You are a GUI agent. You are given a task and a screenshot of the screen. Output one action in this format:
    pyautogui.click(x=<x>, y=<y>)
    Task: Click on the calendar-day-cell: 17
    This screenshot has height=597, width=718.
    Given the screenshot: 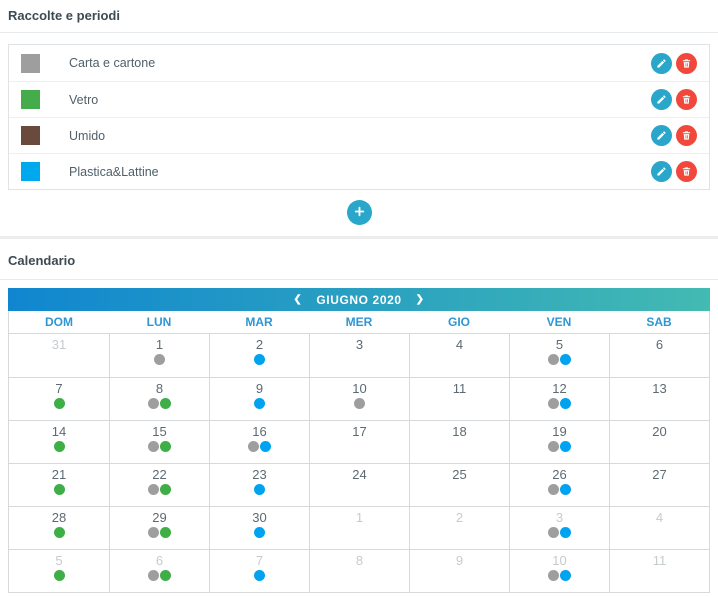 What is the action you would take?
    pyautogui.click(x=359, y=441)
    